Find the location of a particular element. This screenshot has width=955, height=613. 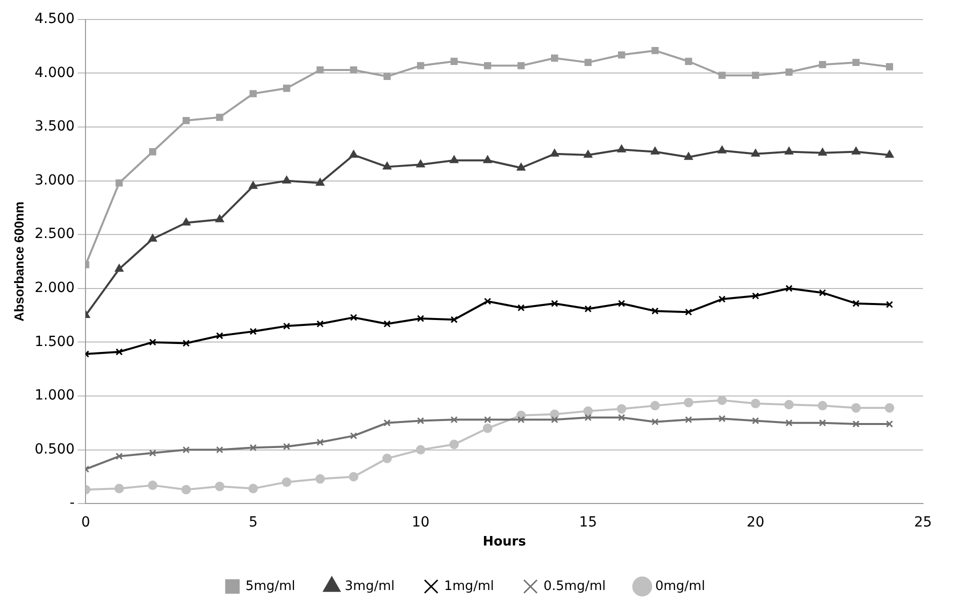

y-axis-title: Absorbance 600nm is located at coordinates (18, 262).